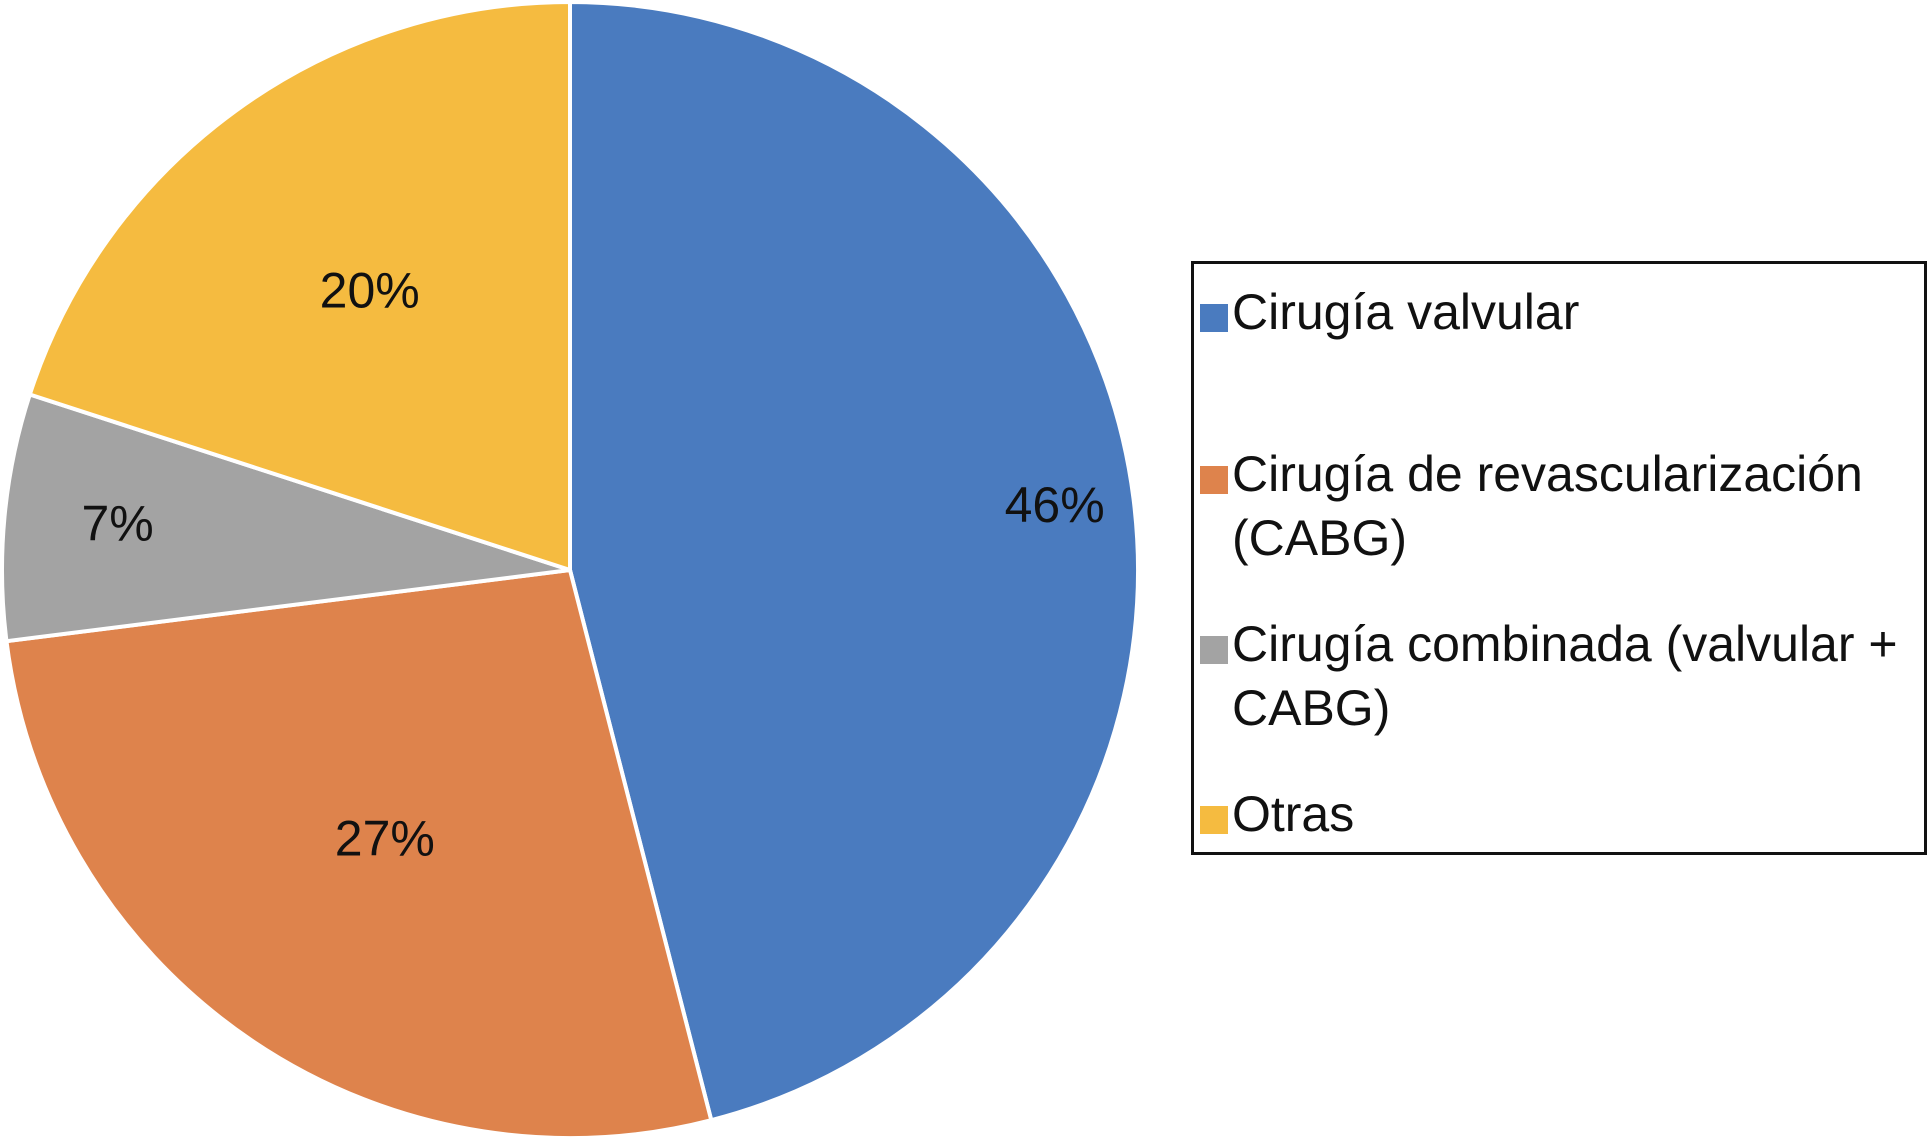  What do you see at coordinates (1214, 650) in the screenshot?
I see `legend-swatch-gray` at bounding box center [1214, 650].